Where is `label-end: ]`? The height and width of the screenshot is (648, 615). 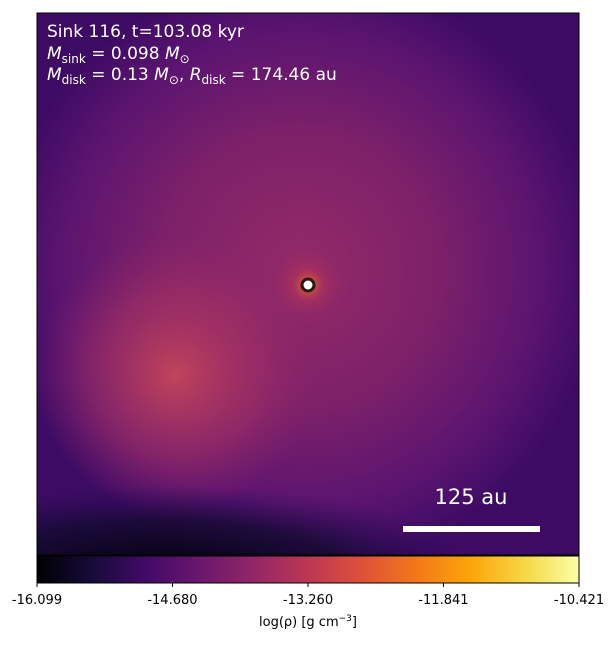 label-end: ] is located at coordinates (354, 622).